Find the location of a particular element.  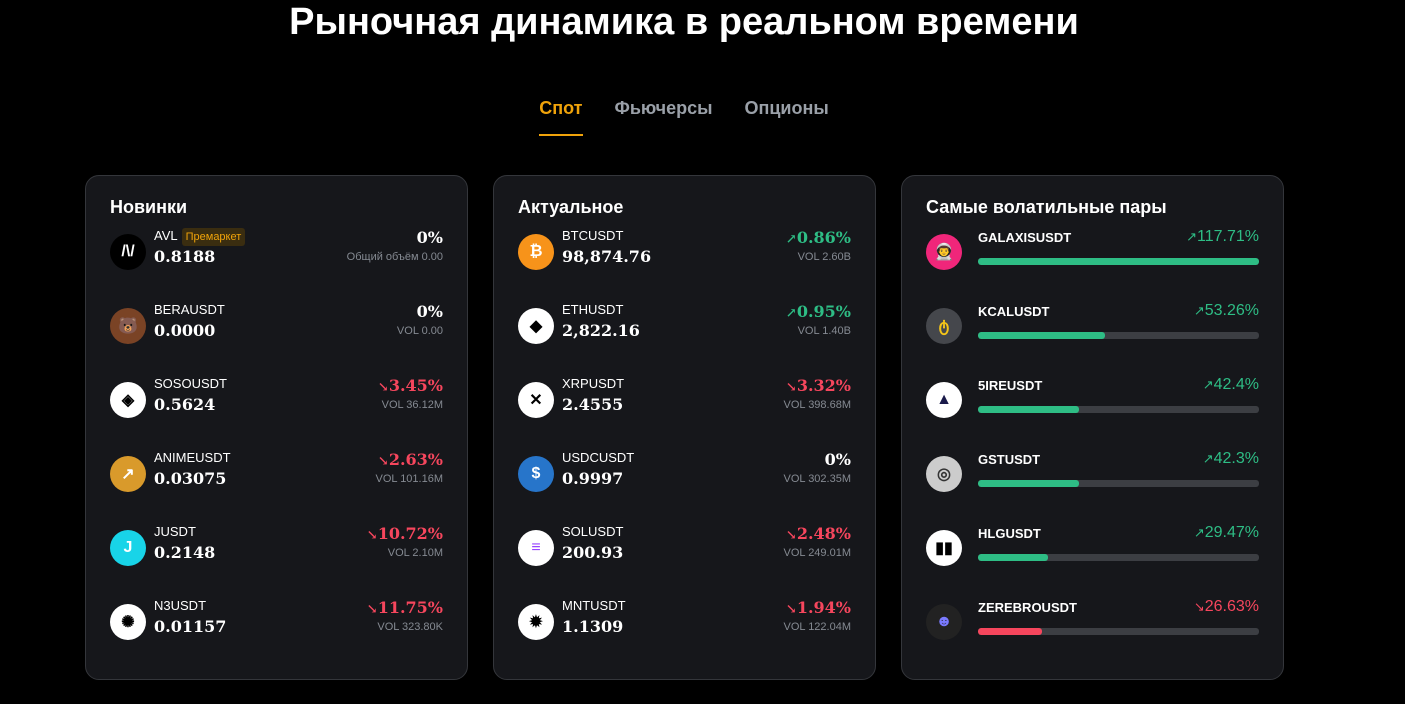

volume: VOL 36.12M is located at coordinates (412, 405).